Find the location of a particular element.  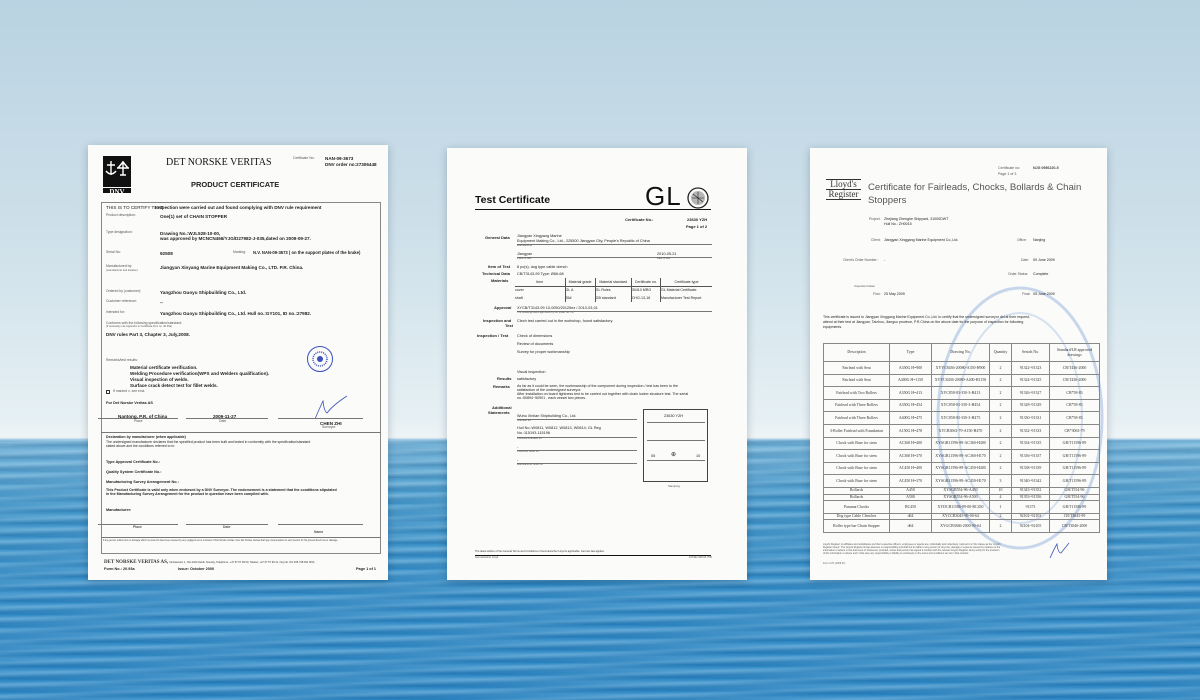

continue-value: - is located at coordinates (518, 447).